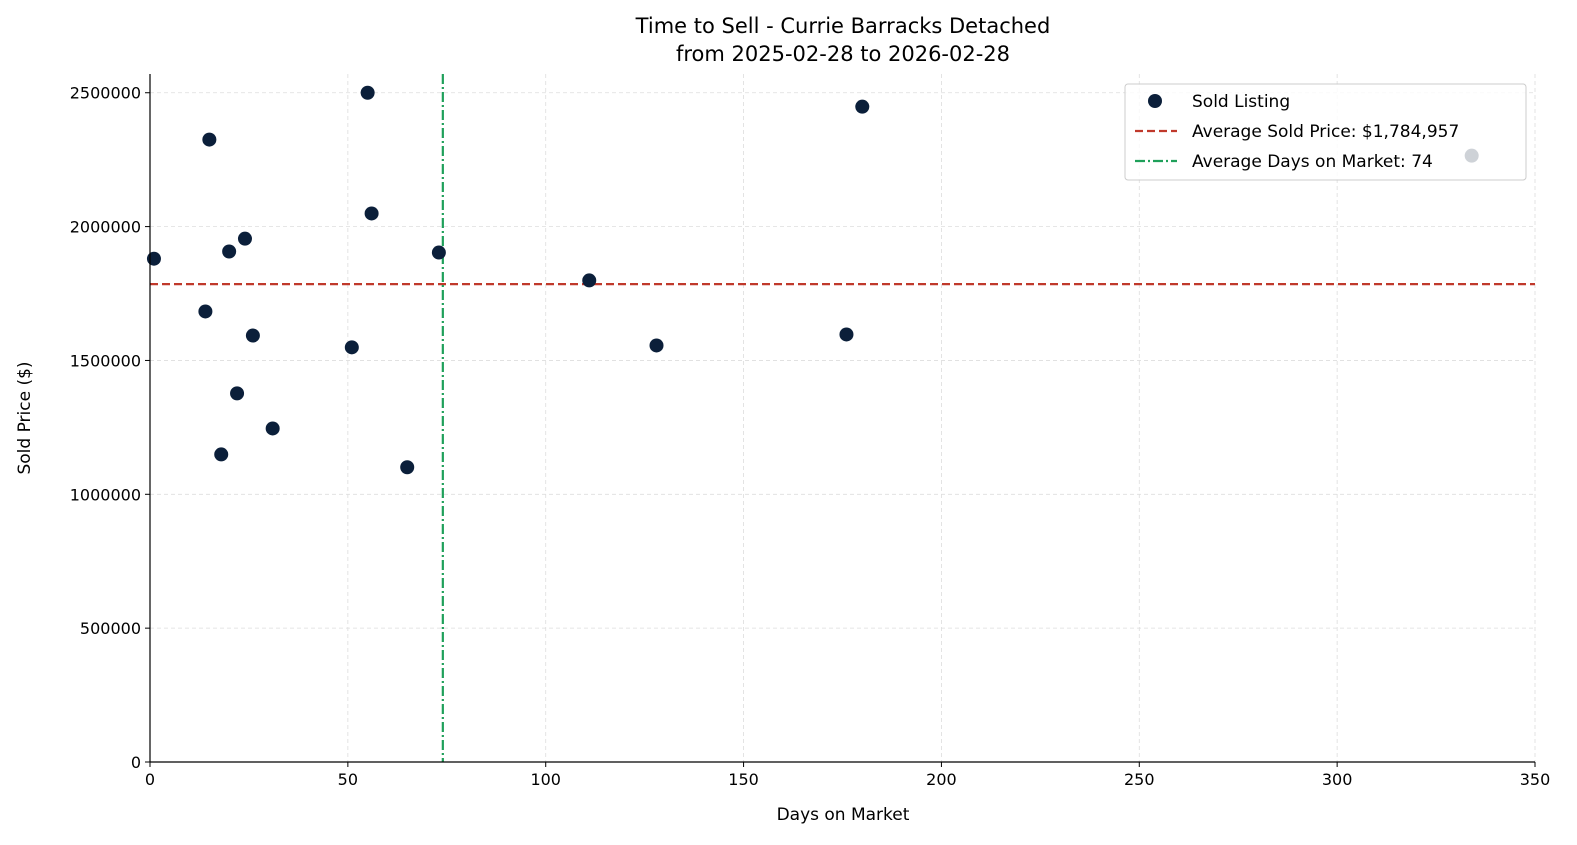 The image size is (1577, 845). Describe the element at coordinates (110, 628) in the screenshot. I see `y-tick-label: 500000` at that location.